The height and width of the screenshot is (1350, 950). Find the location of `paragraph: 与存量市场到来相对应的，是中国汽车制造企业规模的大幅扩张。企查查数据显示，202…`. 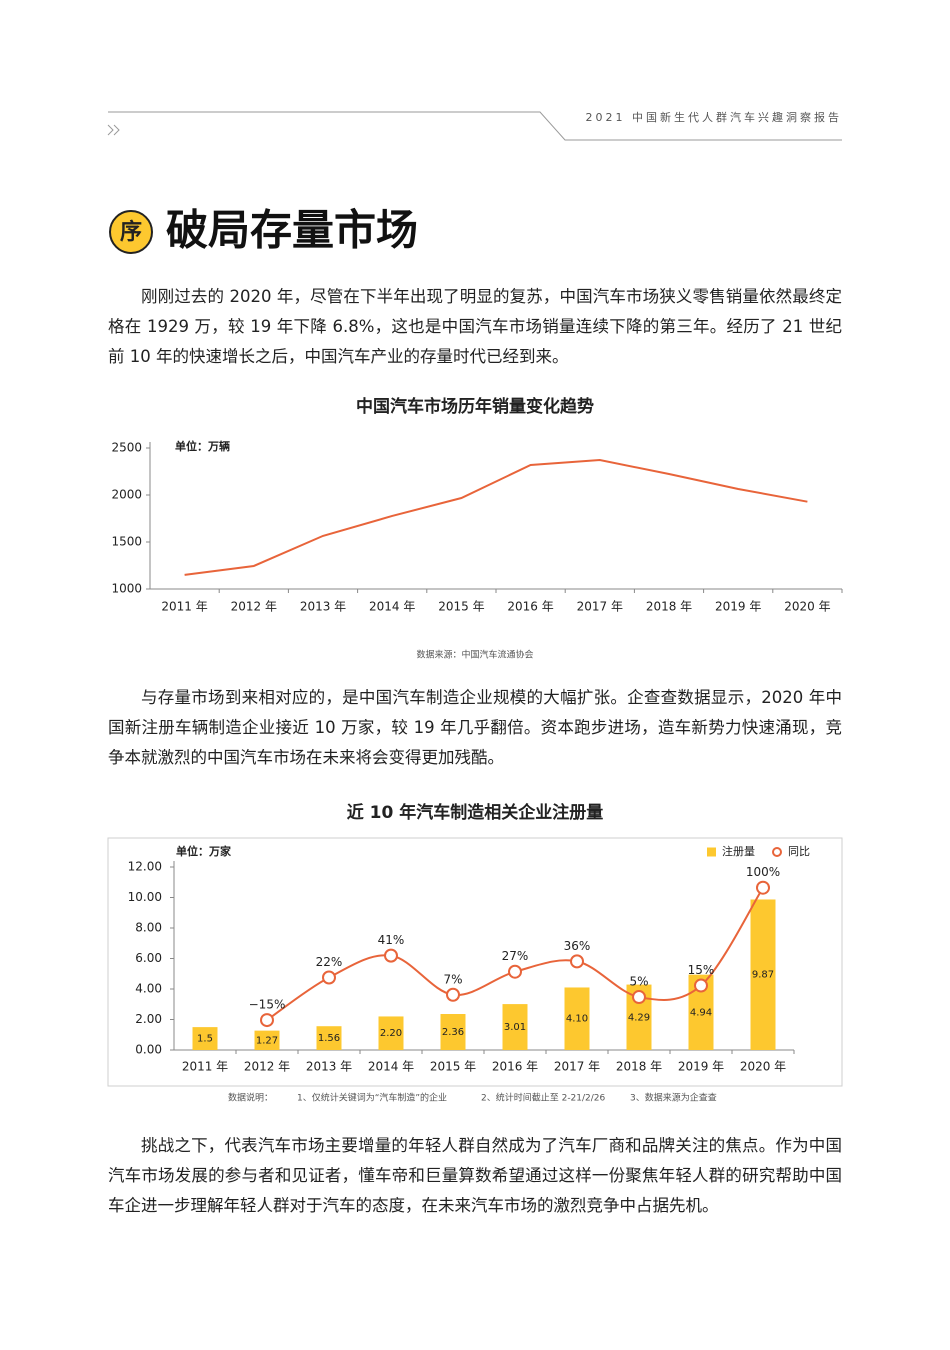

paragraph: 与存量市场到来相对应的，是中国汽车制造企业规模的大幅扩张。企查查数据显示，202… is located at coordinates (475, 727).